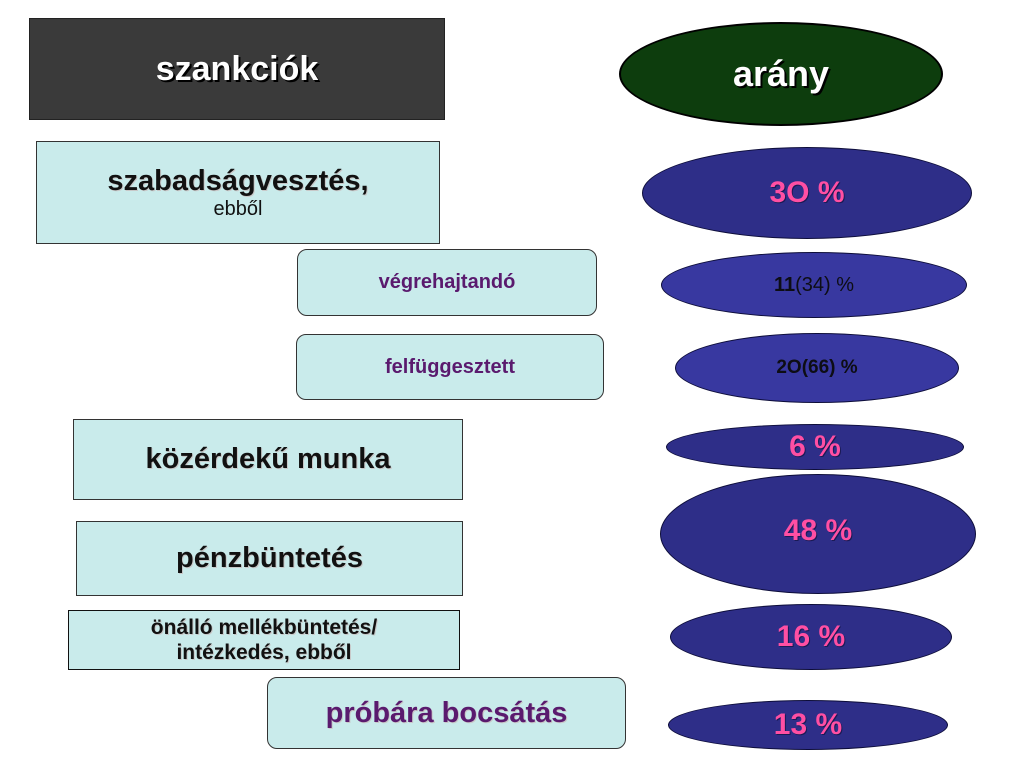  I want to click on ratio-value-vegrehajtando-pct: %, so click(845, 284).